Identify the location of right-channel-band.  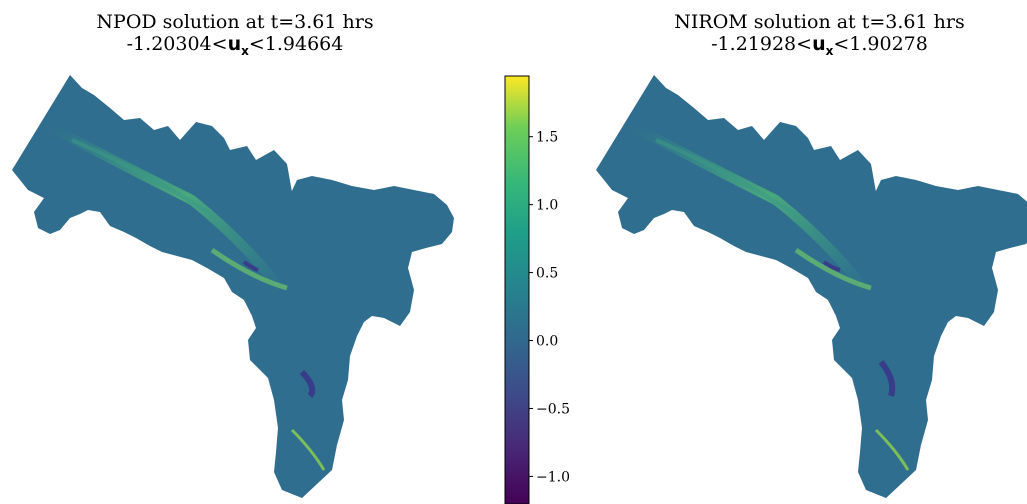
(726, 177).